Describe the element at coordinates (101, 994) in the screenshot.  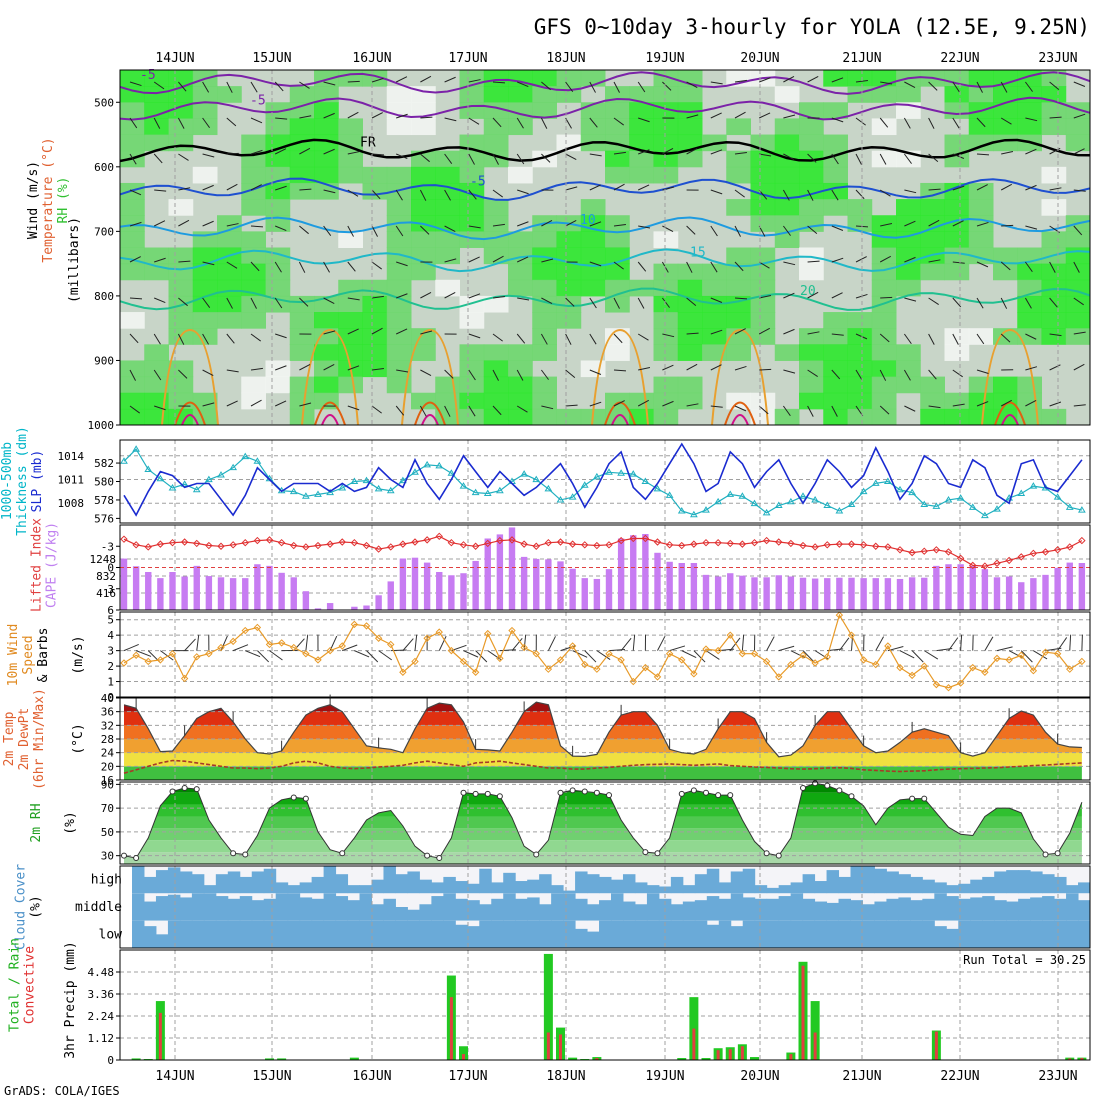
I see `y-tick-label: 3.36` at that location.